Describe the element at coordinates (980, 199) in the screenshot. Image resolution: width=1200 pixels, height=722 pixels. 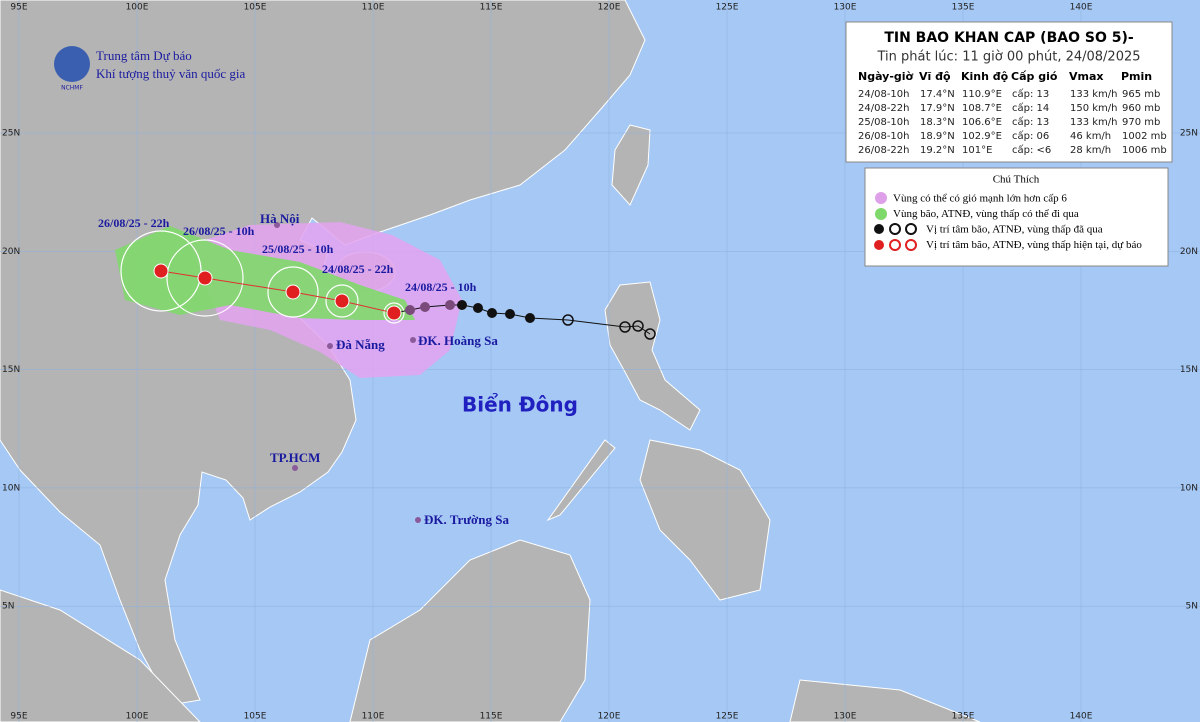
I see `legend-label: Vùng có thể có gió mạnh lớn hơn cấp 6` at that location.